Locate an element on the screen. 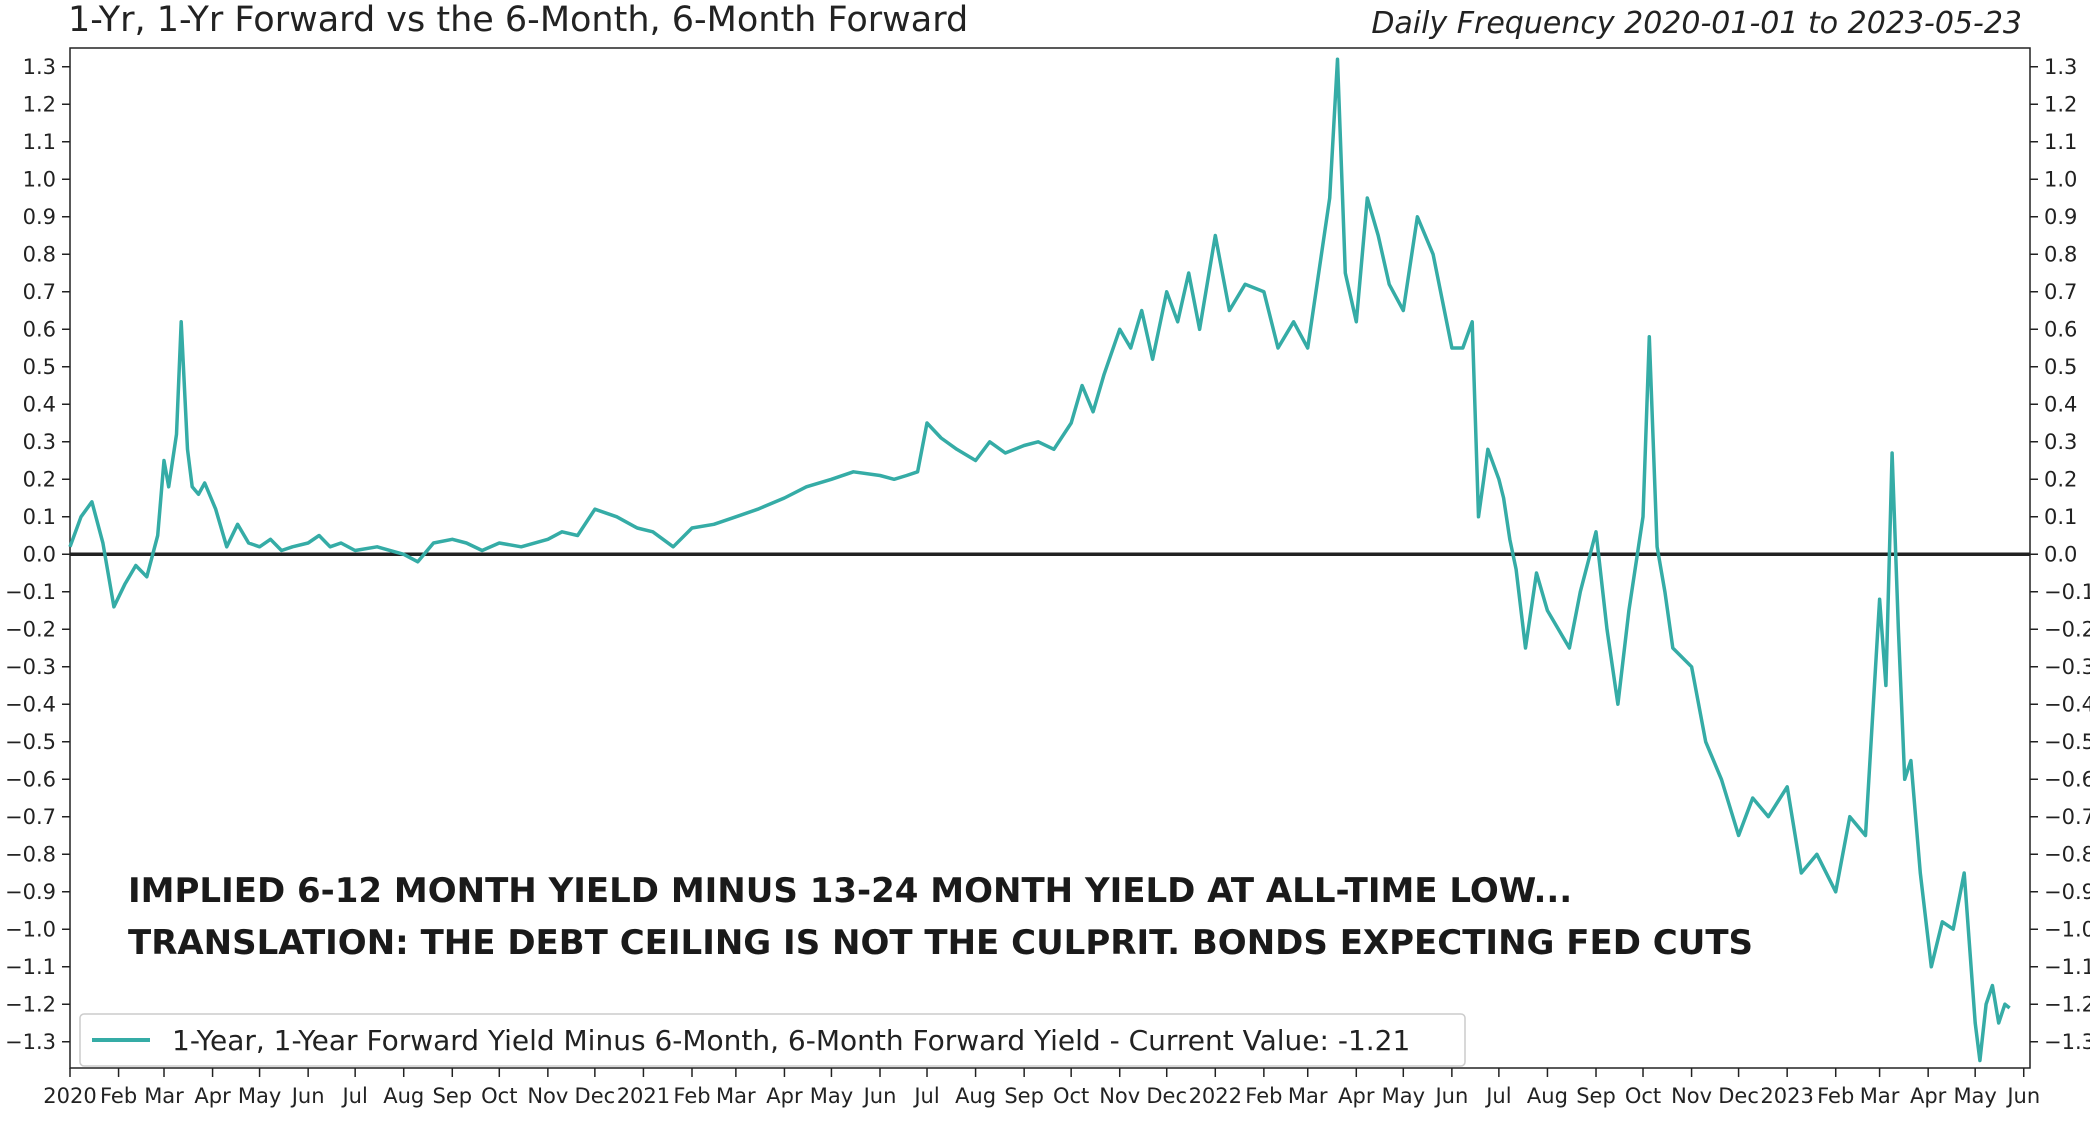 This screenshot has height=1130, width=2090. y-tick-label-left: 1.0 is located at coordinates (39, 179).